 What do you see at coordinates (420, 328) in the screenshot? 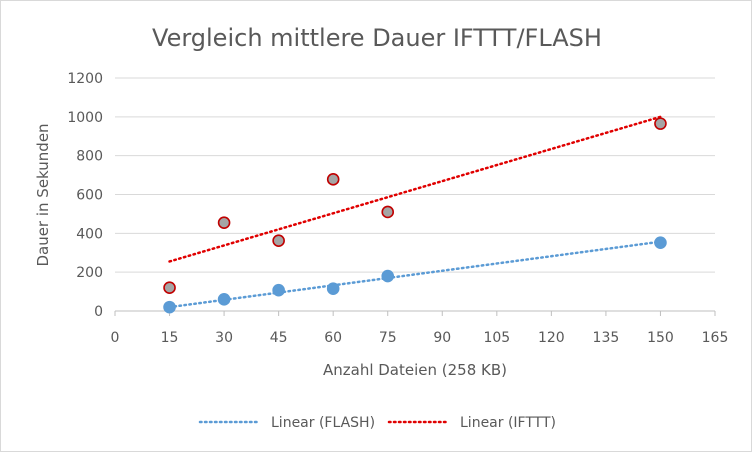
I see `x-axis-ticks: 0 15 30 45 60 75 90 105 120 135 150 165` at bounding box center [420, 328].